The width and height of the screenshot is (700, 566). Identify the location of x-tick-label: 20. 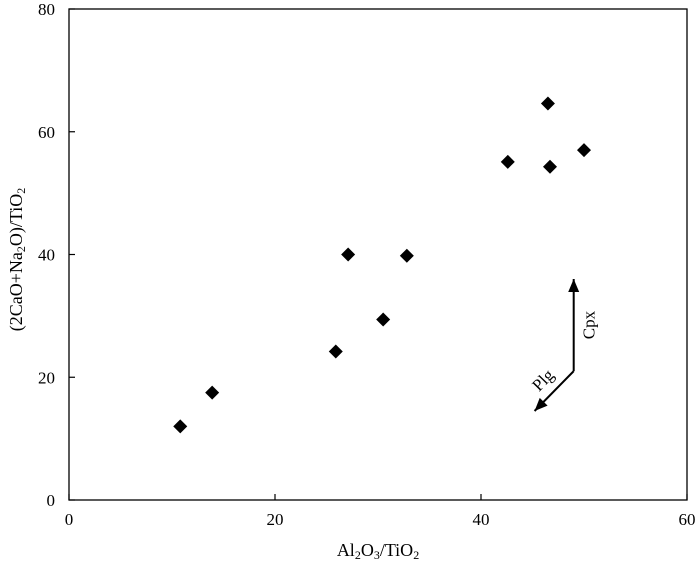
(275, 519).